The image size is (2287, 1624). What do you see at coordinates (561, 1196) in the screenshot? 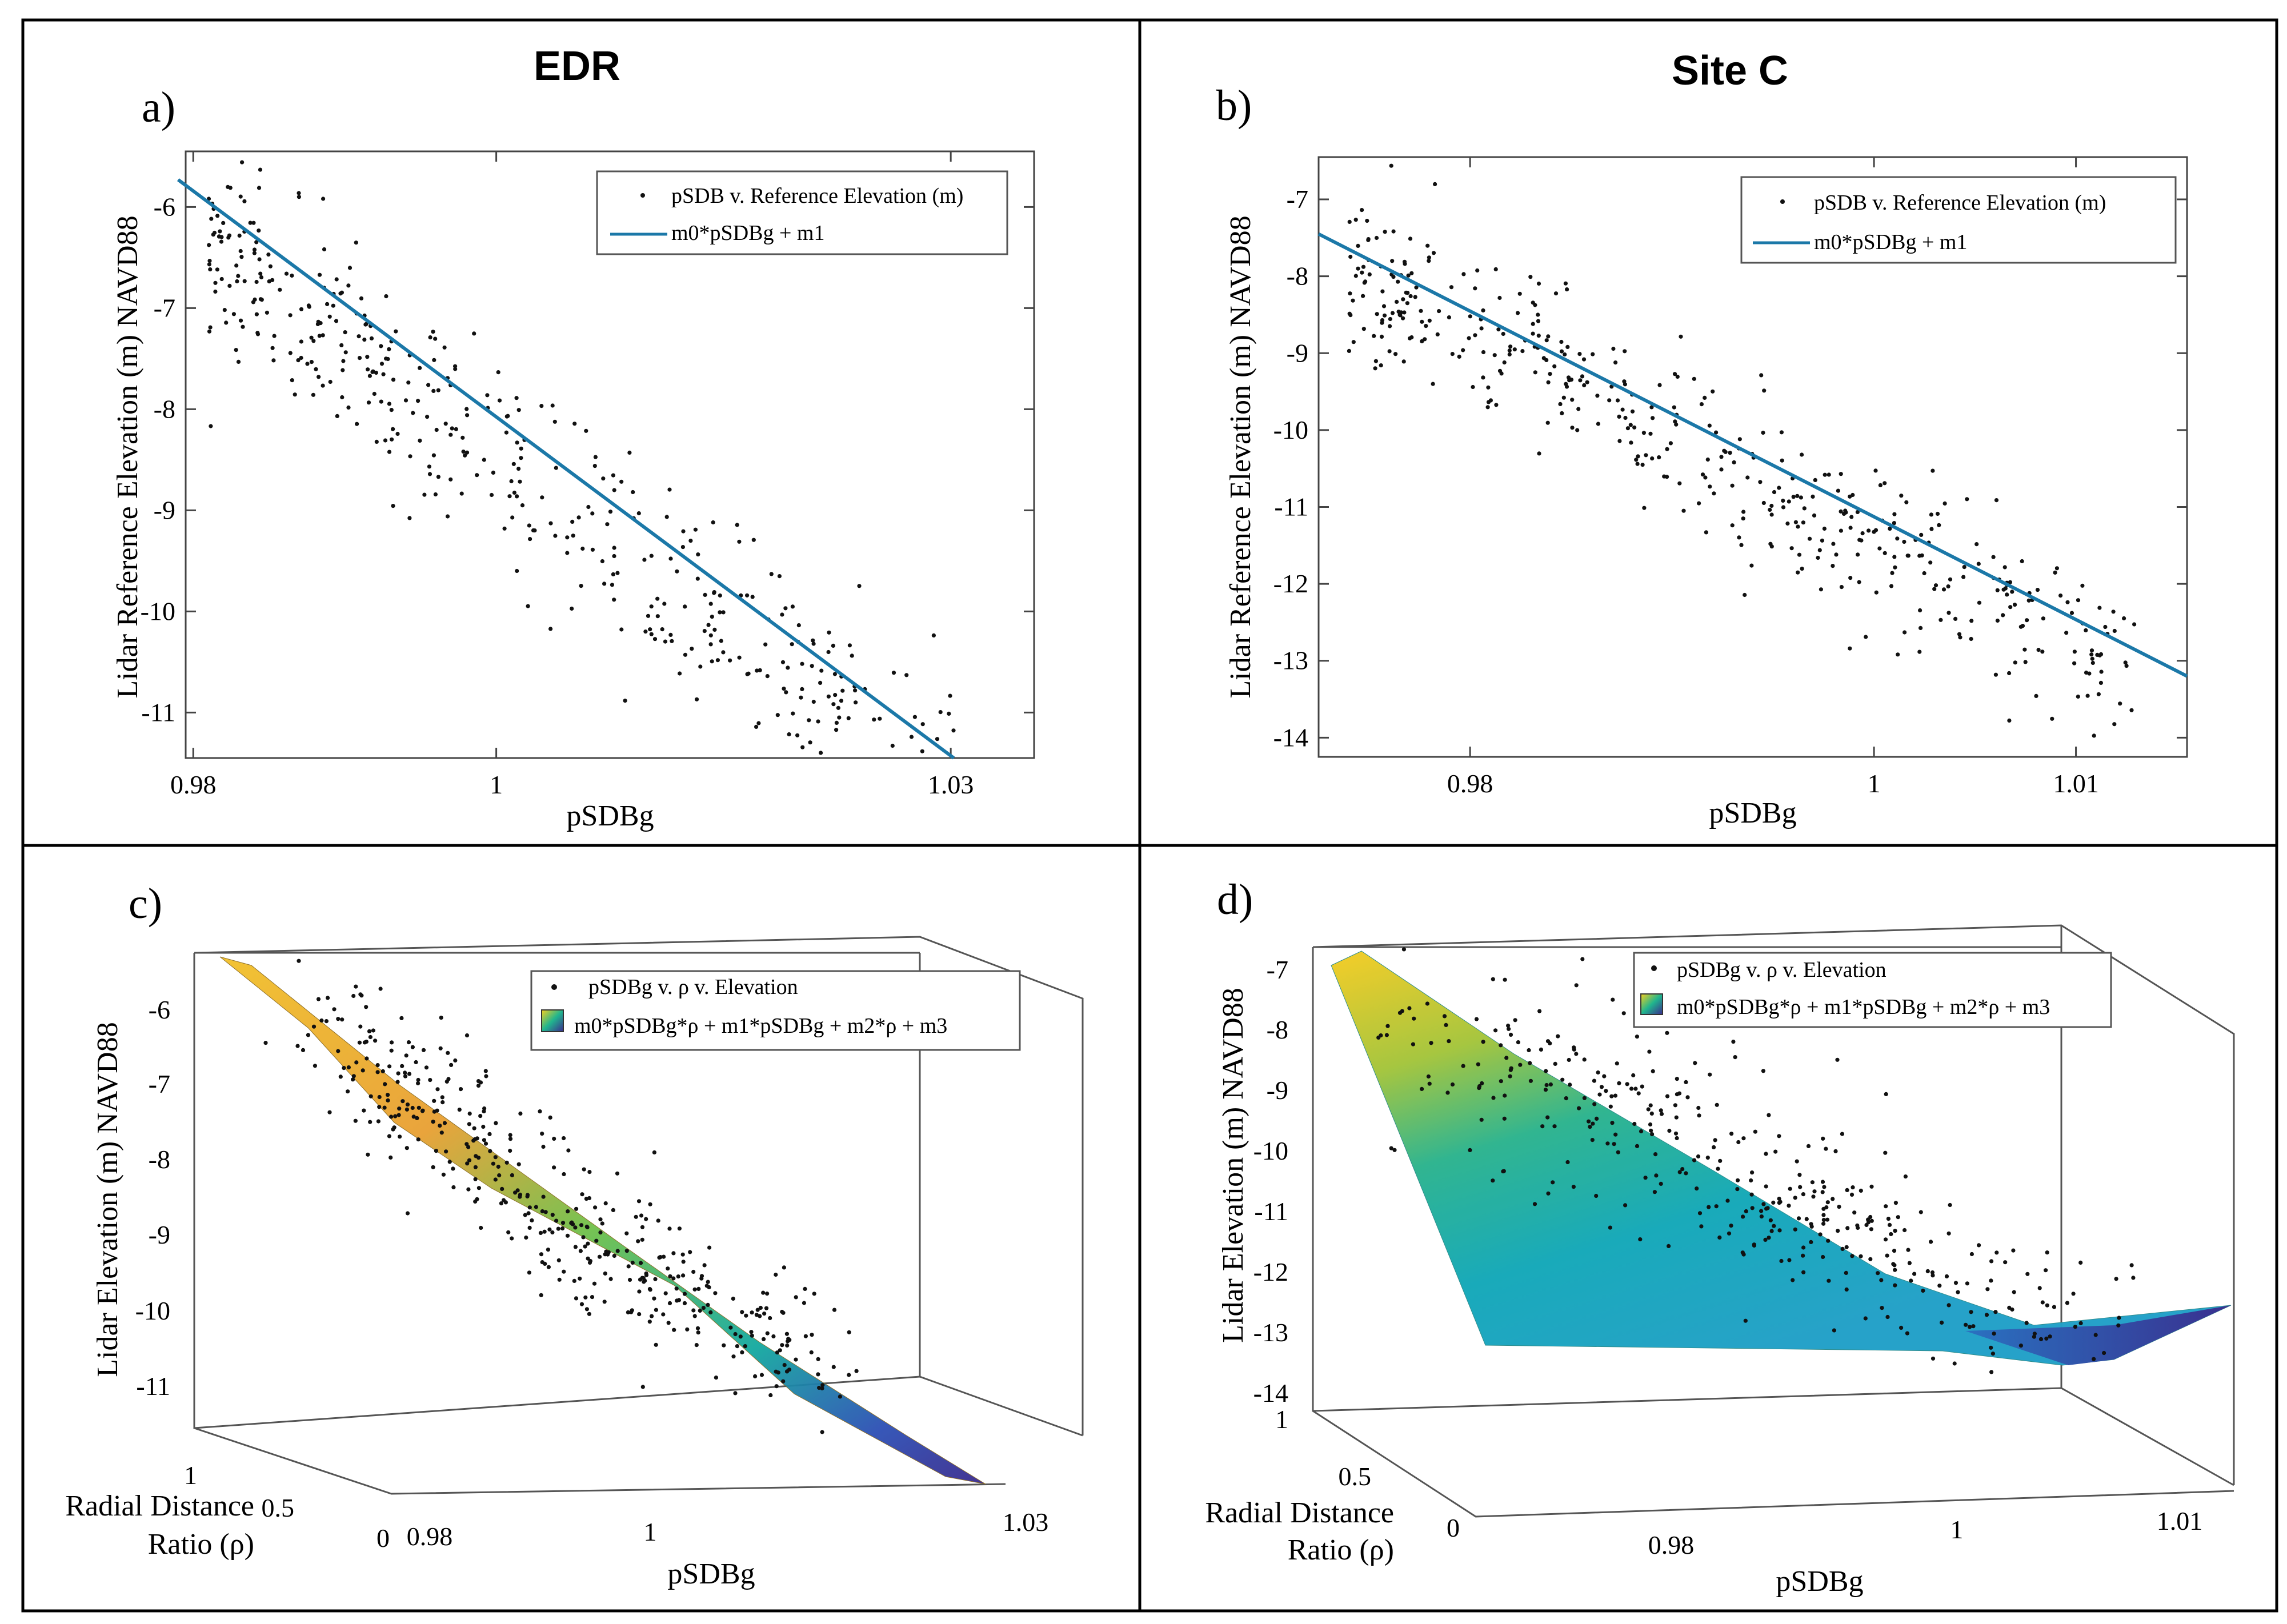
I see `panel-c-points` at bounding box center [561, 1196].